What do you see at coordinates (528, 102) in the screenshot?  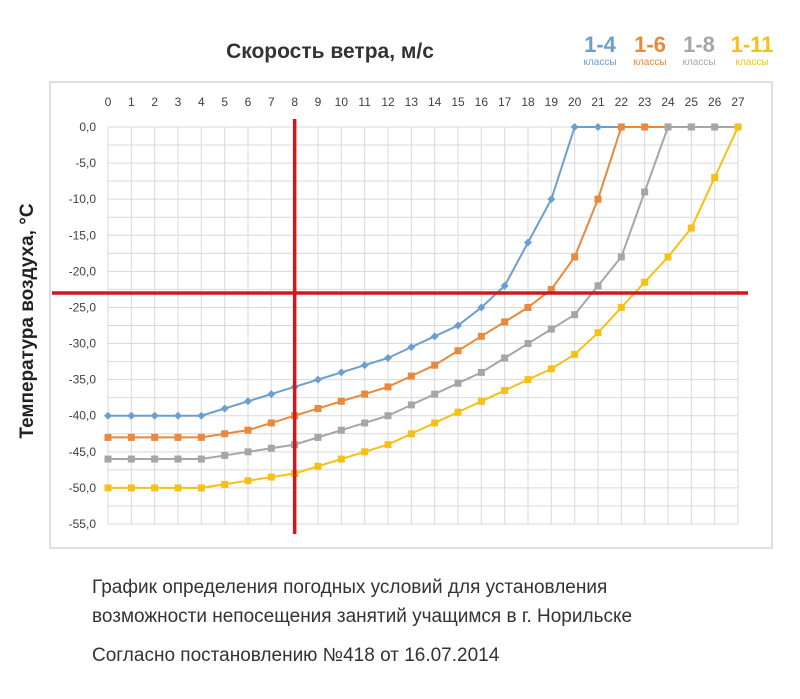 I see `x-tick-label-18: 18` at bounding box center [528, 102].